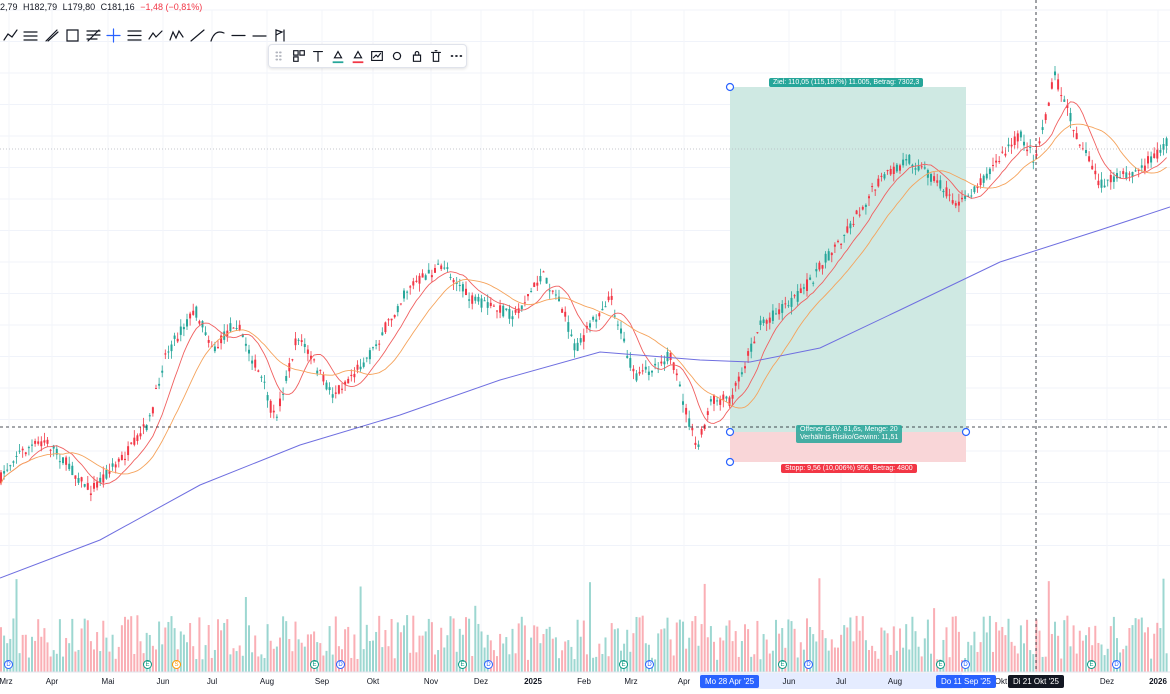  Describe the element at coordinates (456, 56) in the screenshot. I see `more-icon` at that location.